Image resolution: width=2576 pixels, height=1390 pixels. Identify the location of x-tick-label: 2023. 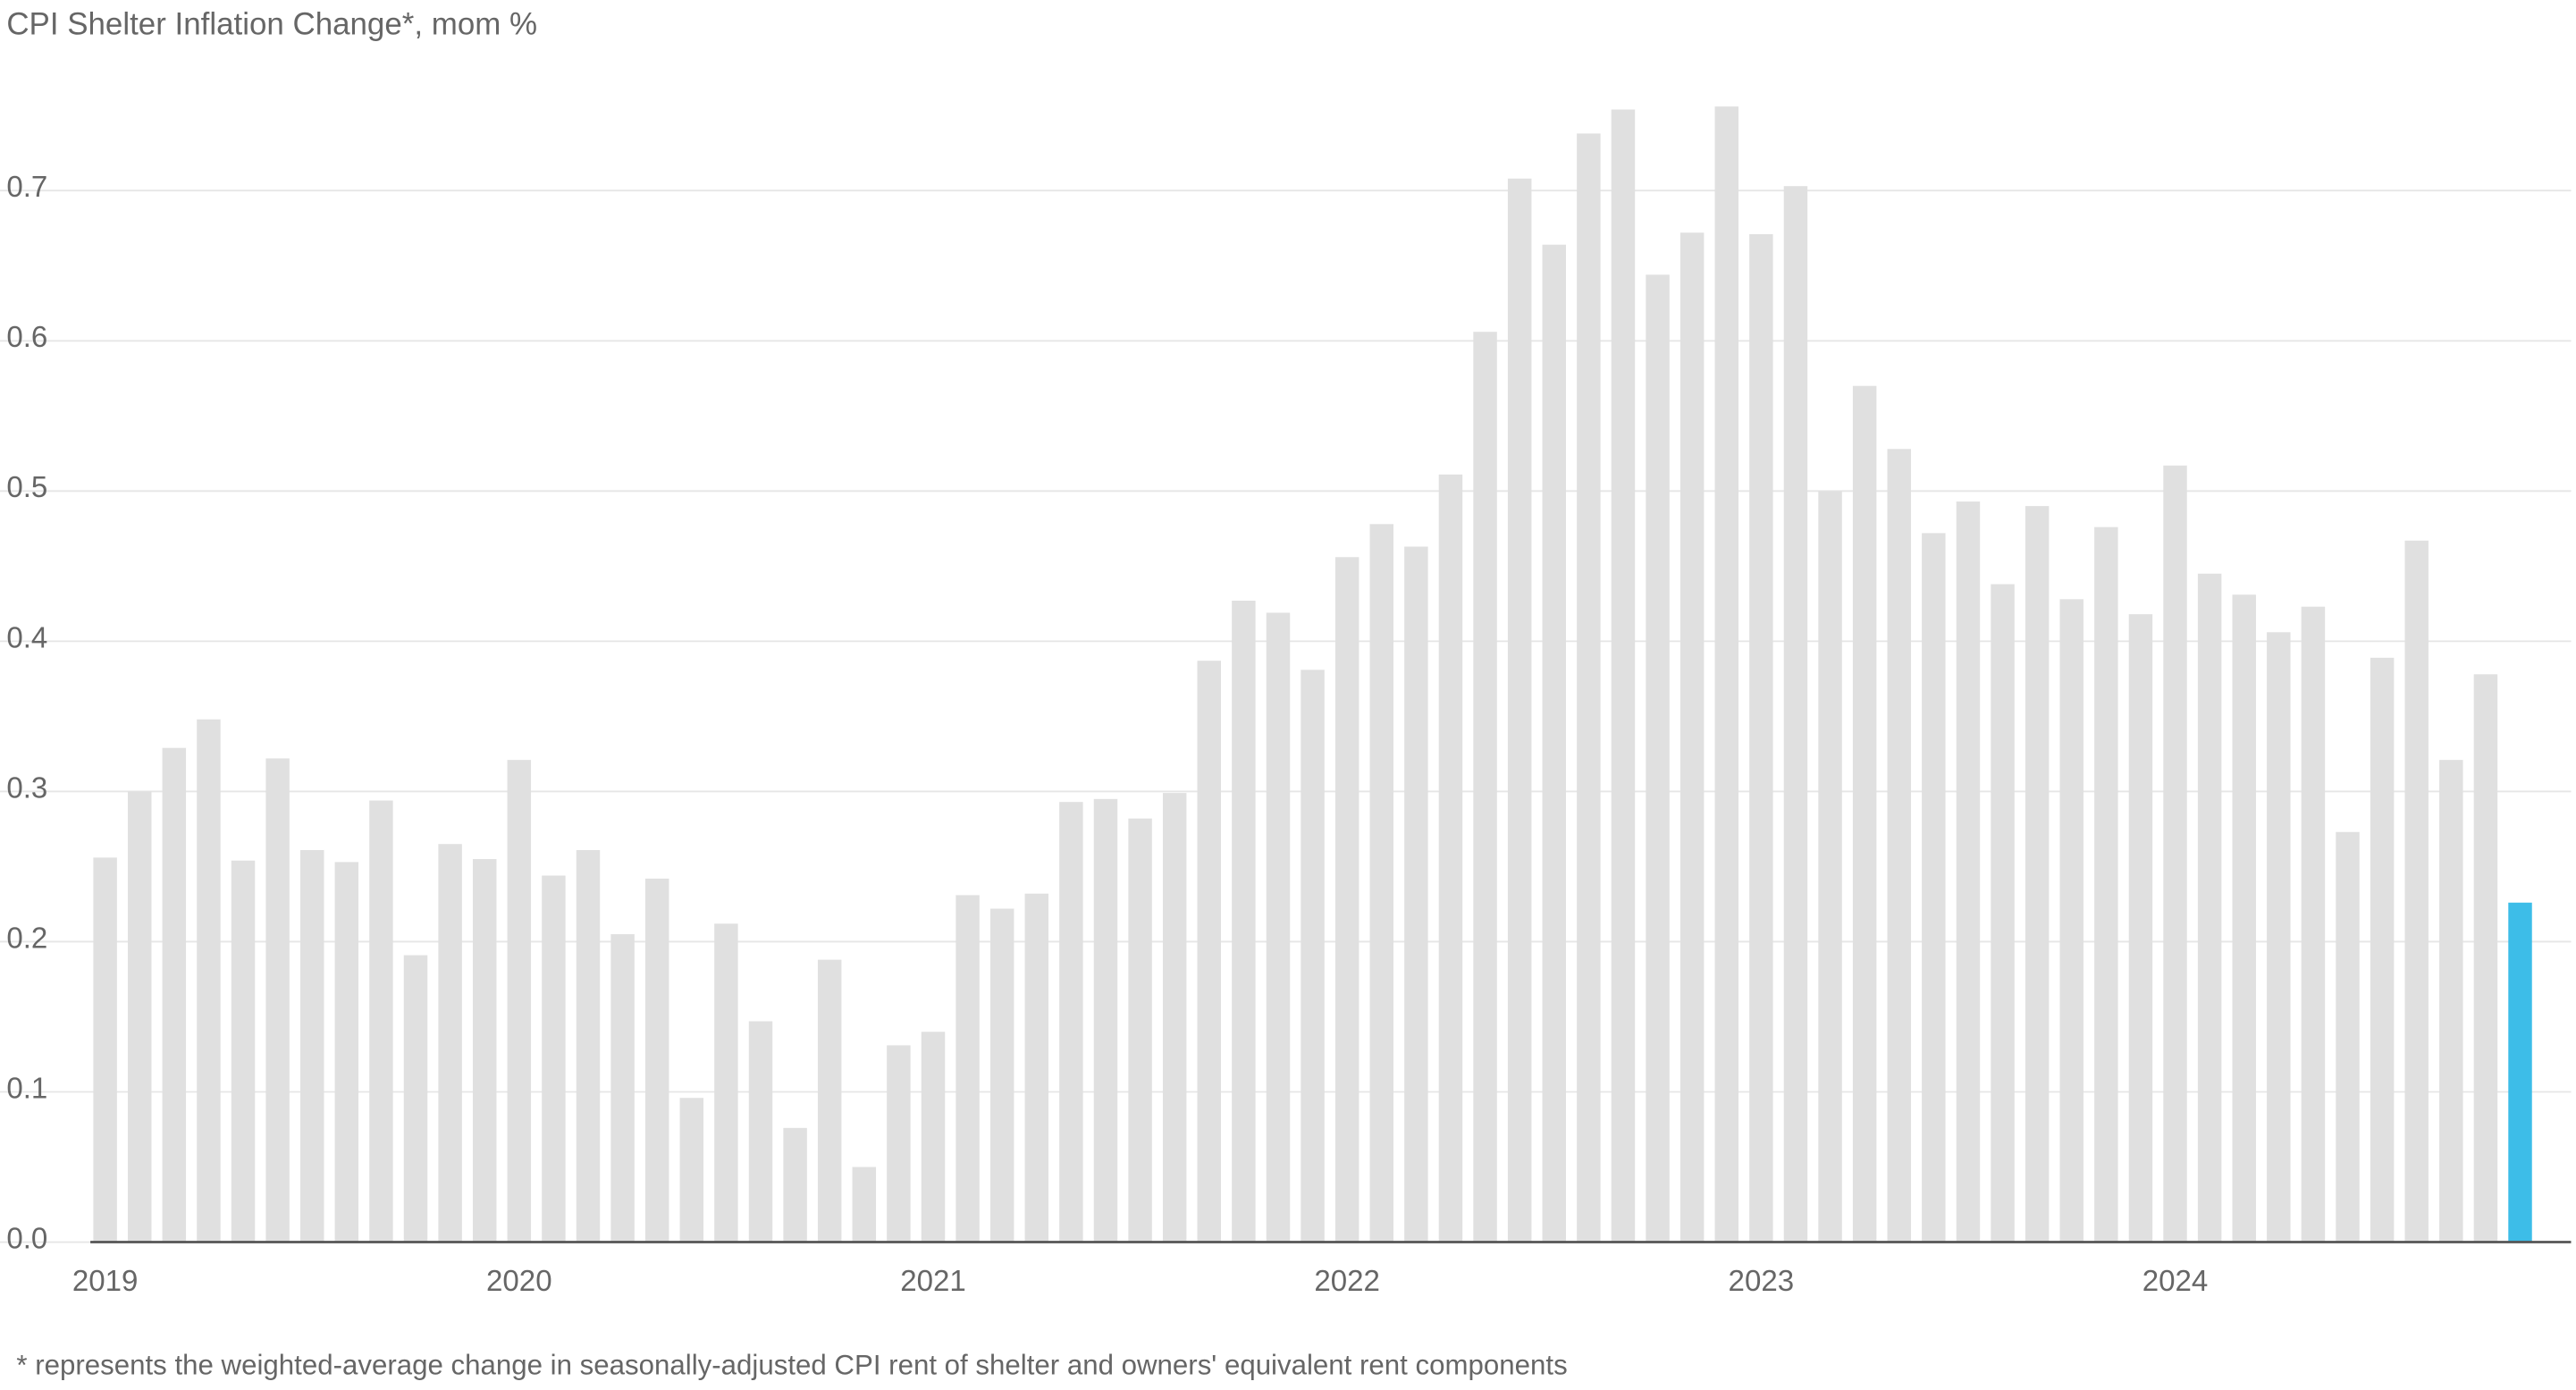
(1762, 1281).